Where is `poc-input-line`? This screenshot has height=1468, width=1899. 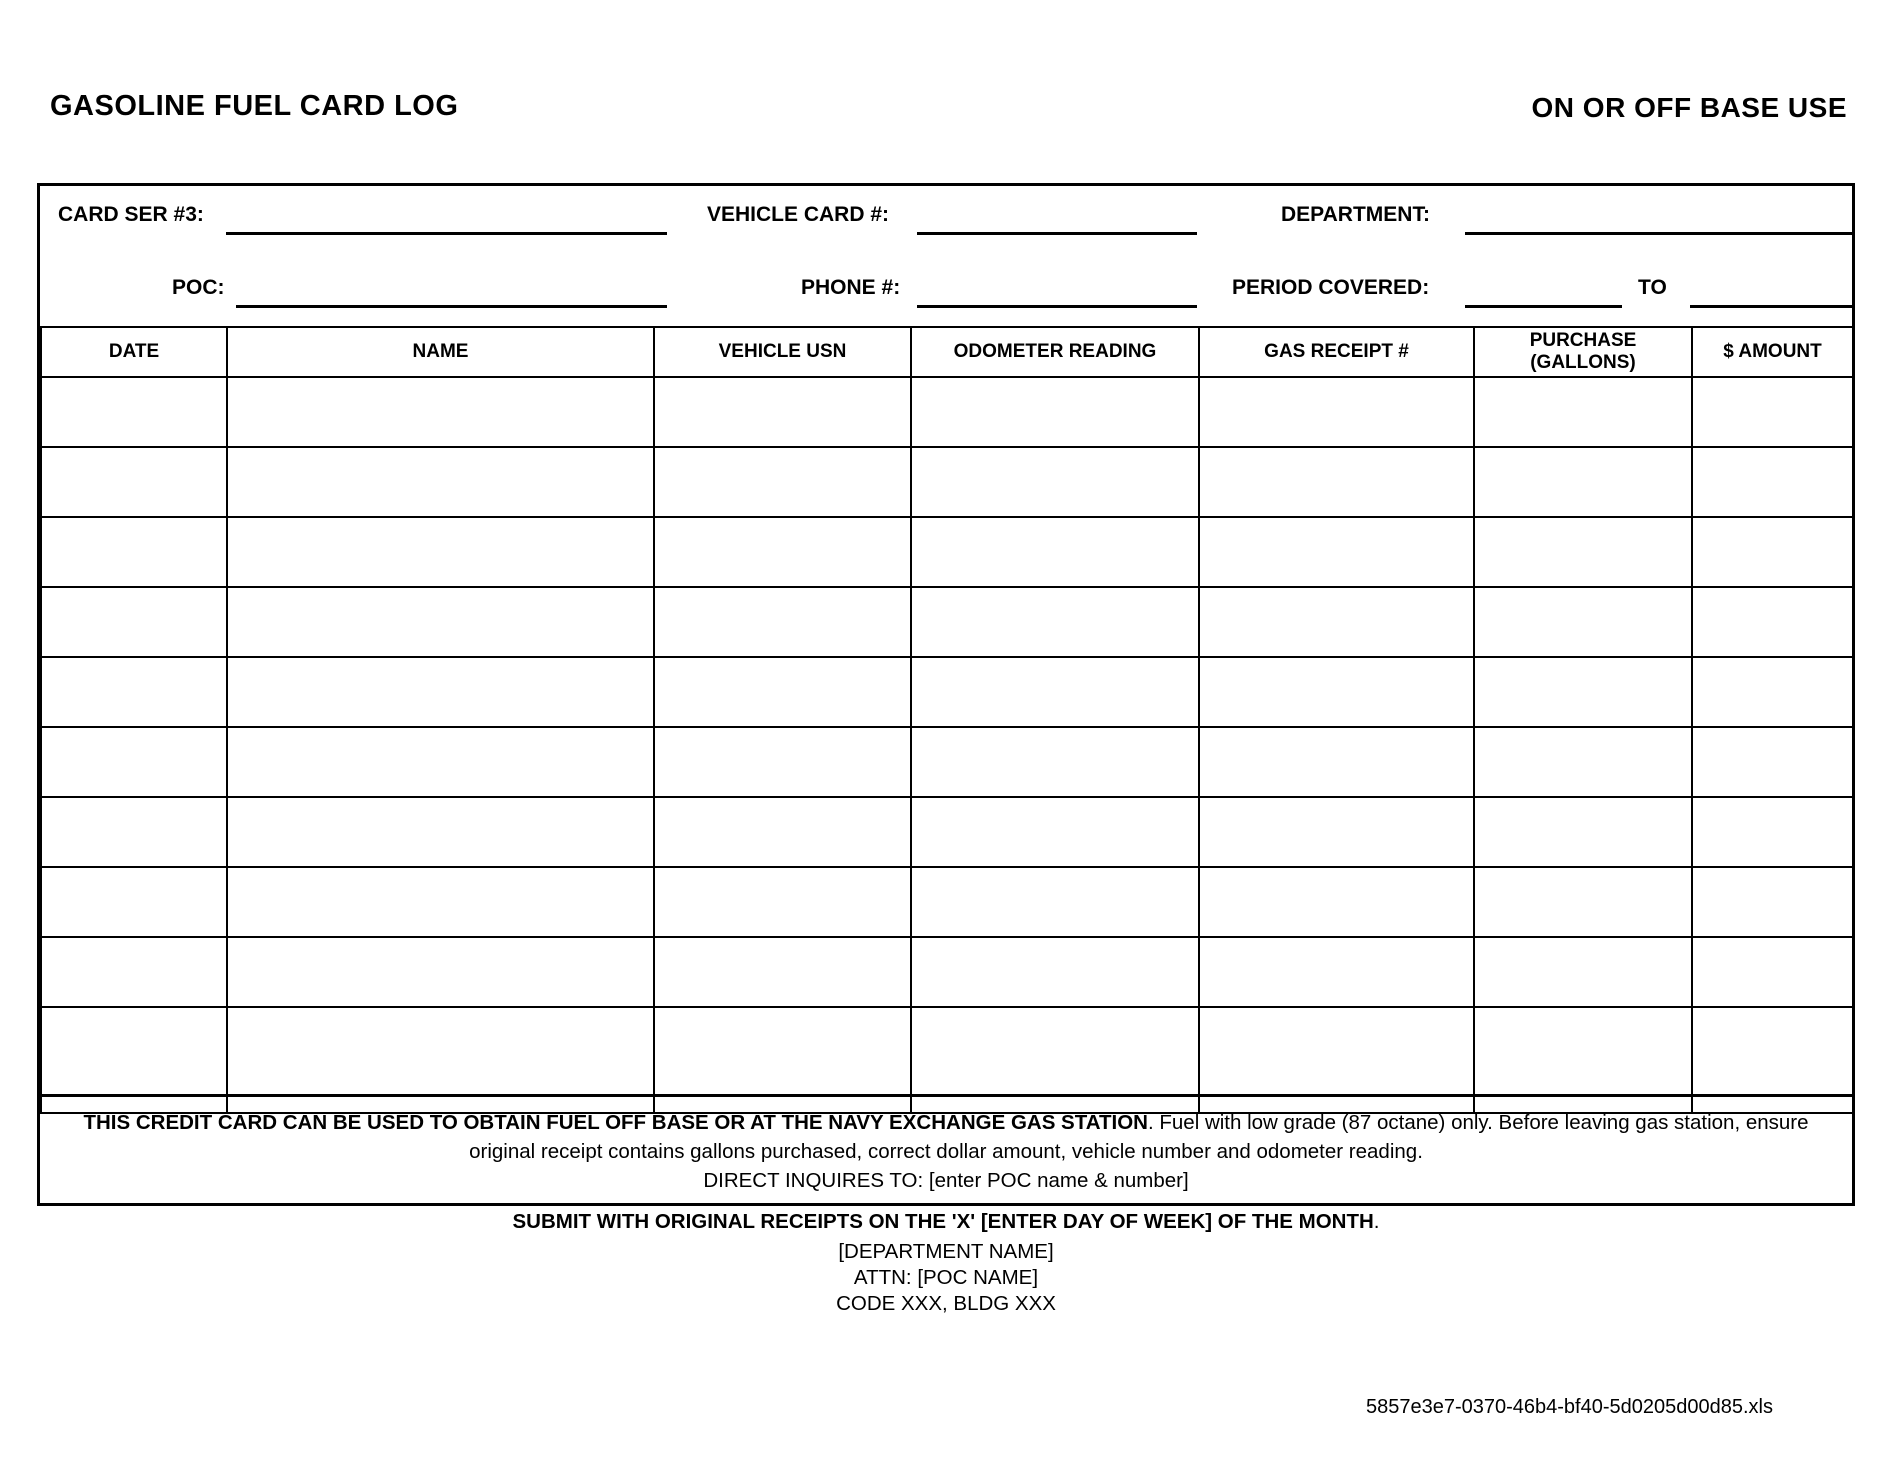 poc-input-line is located at coordinates (451, 306).